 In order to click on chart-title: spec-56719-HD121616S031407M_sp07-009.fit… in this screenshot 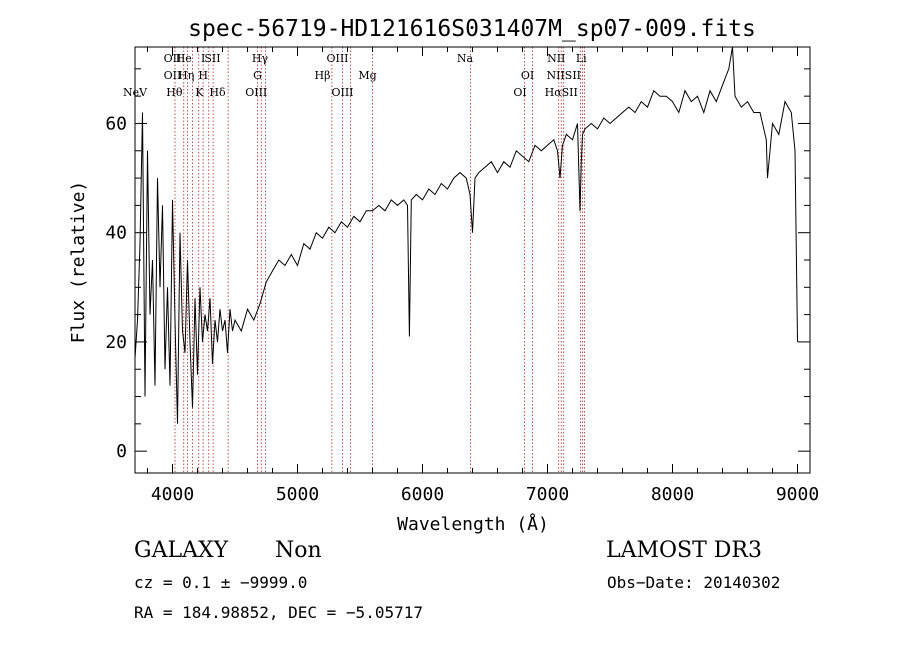, I will do `click(472, 29)`.